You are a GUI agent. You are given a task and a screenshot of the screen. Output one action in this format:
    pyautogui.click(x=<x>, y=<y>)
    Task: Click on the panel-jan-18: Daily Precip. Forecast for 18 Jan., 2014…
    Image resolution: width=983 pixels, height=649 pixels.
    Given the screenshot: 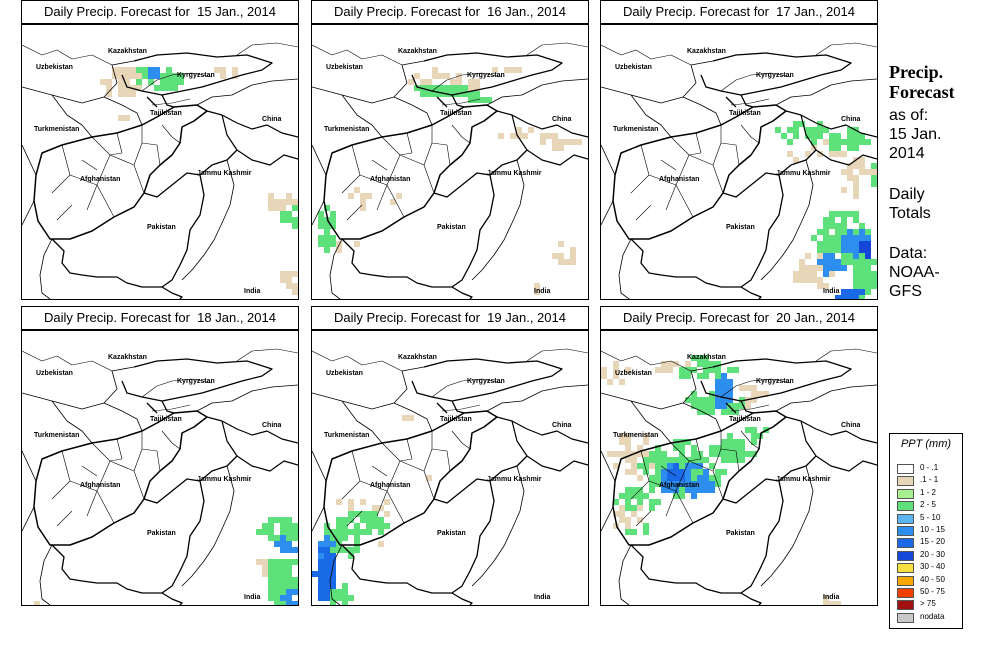 What is the action you would take?
    pyautogui.click(x=160, y=456)
    